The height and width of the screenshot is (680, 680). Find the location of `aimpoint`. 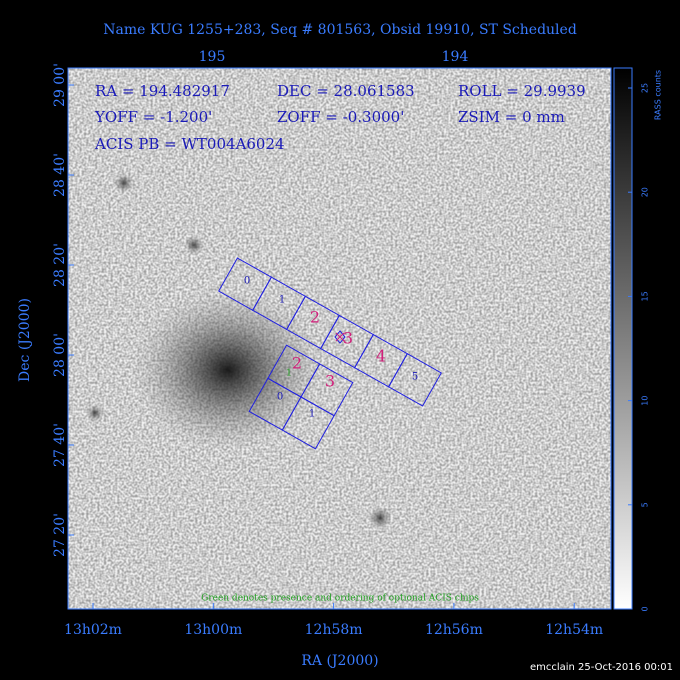

aimpoint is located at coordinates (340, 337).